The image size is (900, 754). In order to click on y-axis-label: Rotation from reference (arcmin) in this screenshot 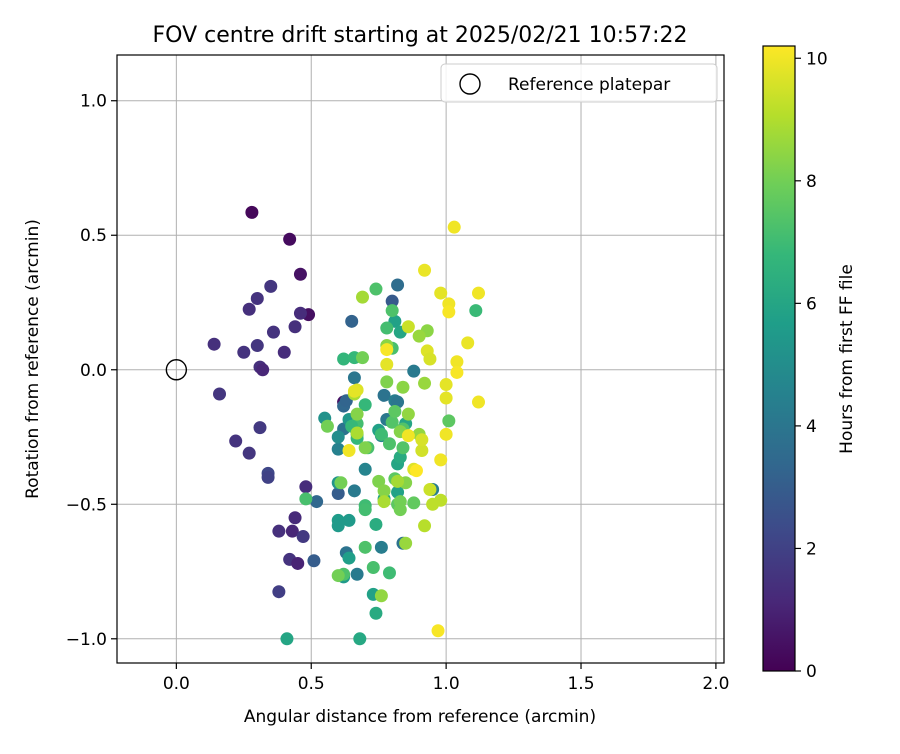, I will do `click(33, 359)`.